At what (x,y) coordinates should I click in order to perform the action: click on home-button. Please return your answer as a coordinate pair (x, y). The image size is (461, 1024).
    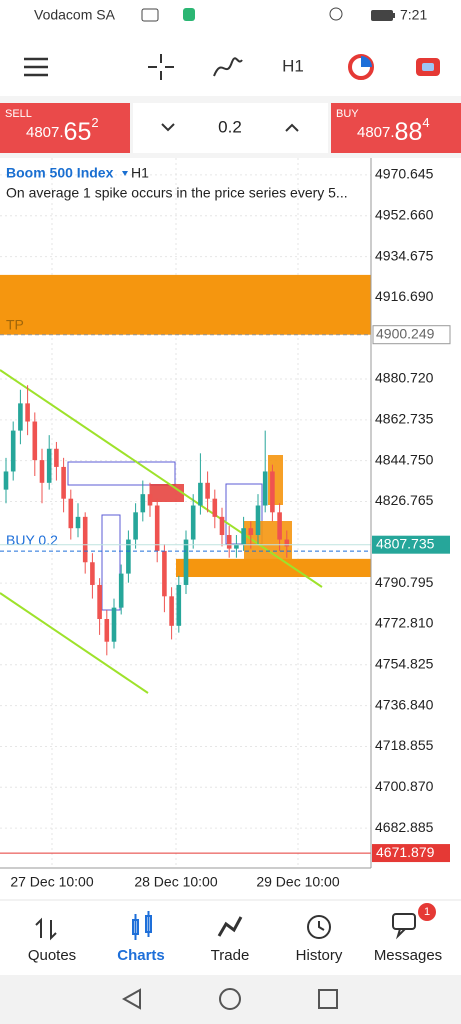
    Looking at the image, I should click on (230, 999).